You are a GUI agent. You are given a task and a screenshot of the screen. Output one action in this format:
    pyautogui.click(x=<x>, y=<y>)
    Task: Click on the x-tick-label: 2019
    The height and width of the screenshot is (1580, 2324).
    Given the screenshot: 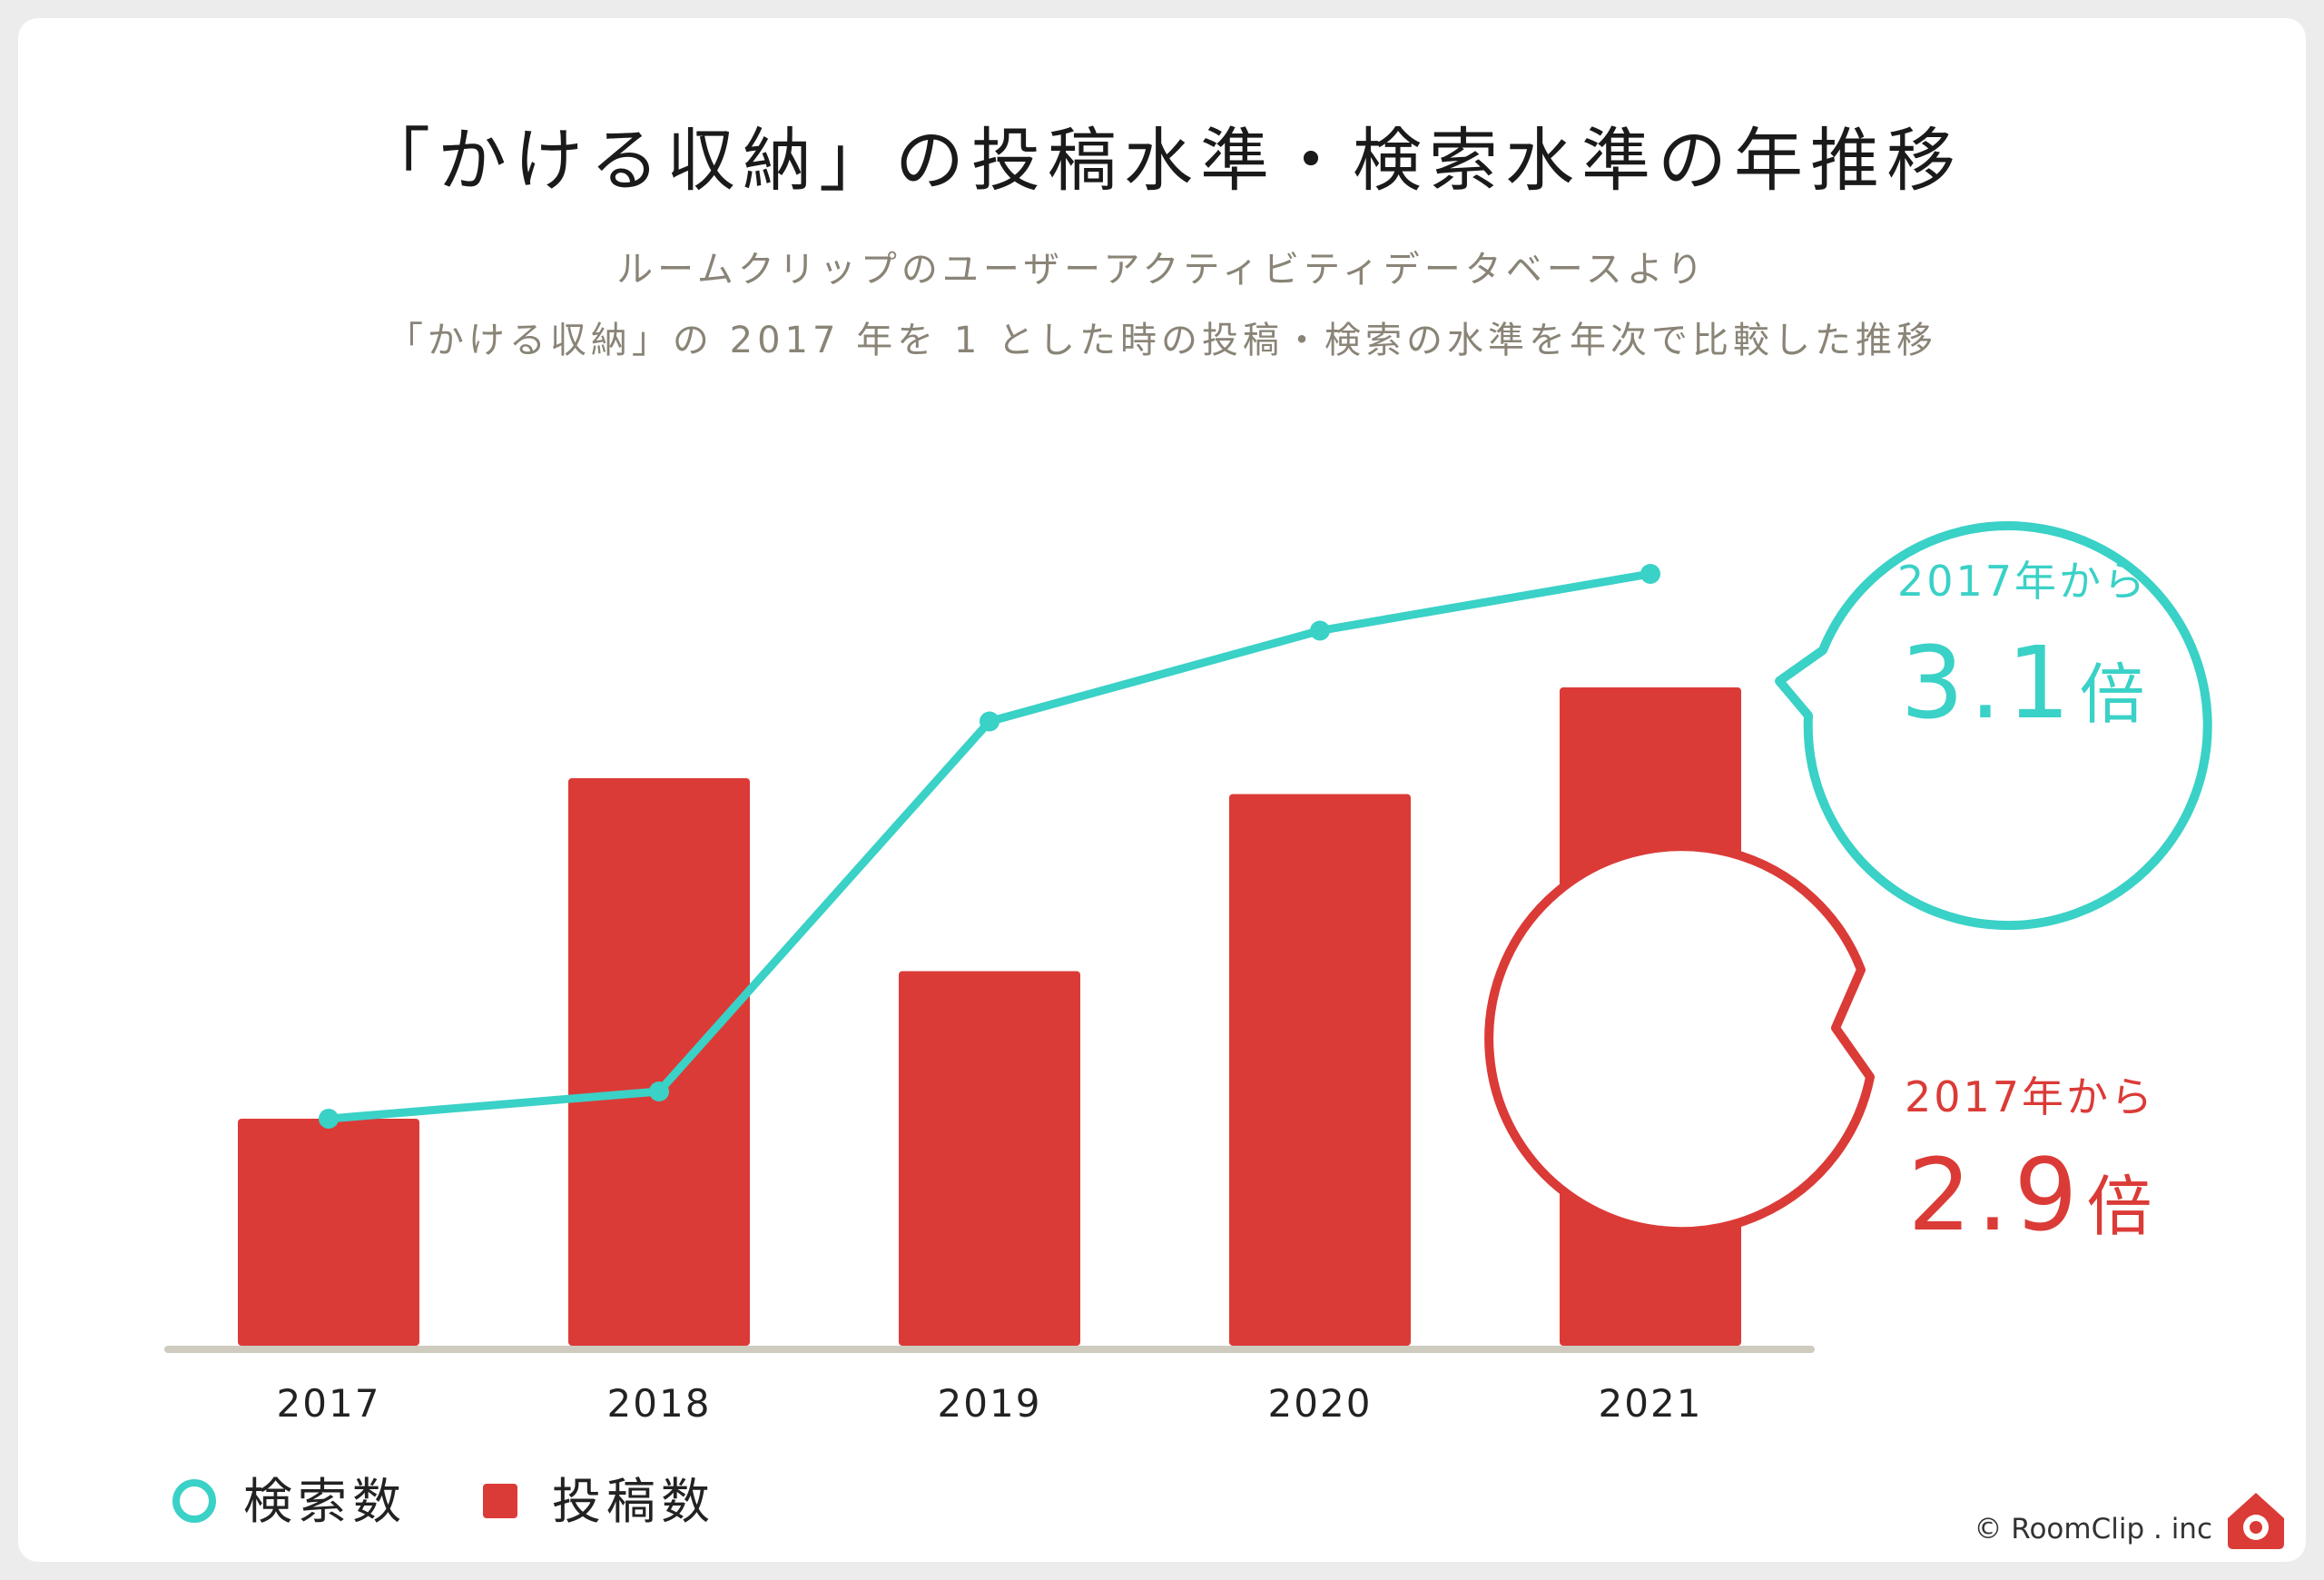 What is the action you would take?
    pyautogui.click(x=990, y=1404)
    